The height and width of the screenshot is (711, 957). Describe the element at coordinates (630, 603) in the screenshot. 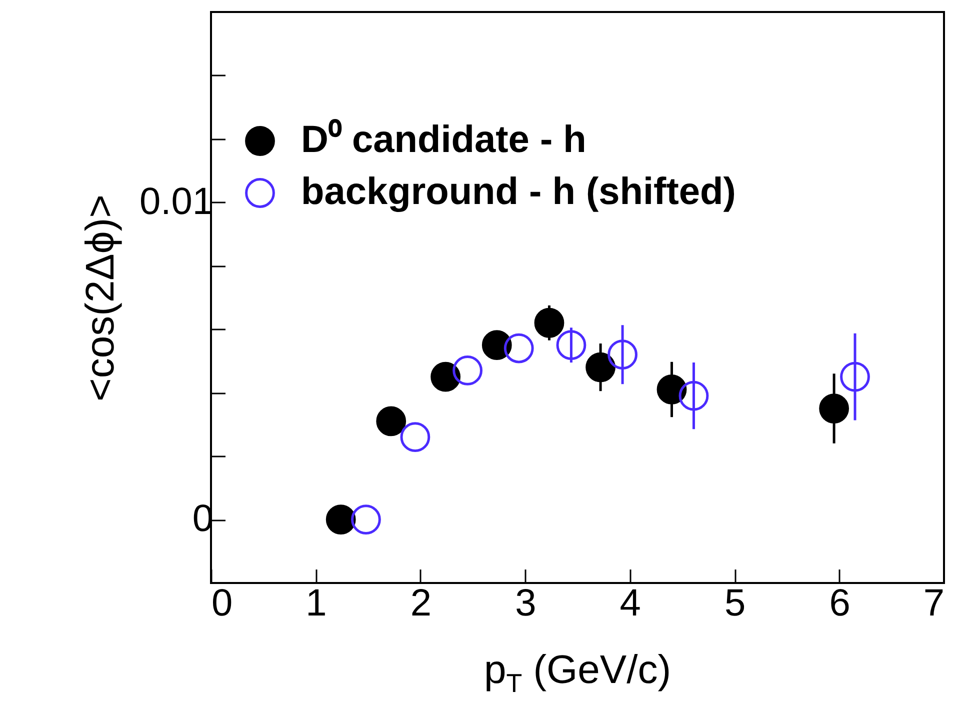

I see `x-tick-label: 4` at that location.